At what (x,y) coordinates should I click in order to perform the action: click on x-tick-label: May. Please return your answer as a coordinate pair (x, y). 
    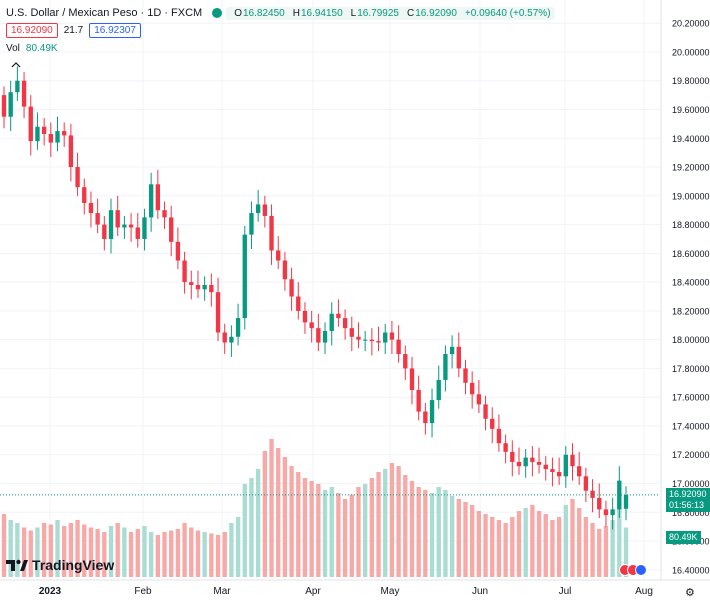
    Looking at the image, I should click on (390, 591).